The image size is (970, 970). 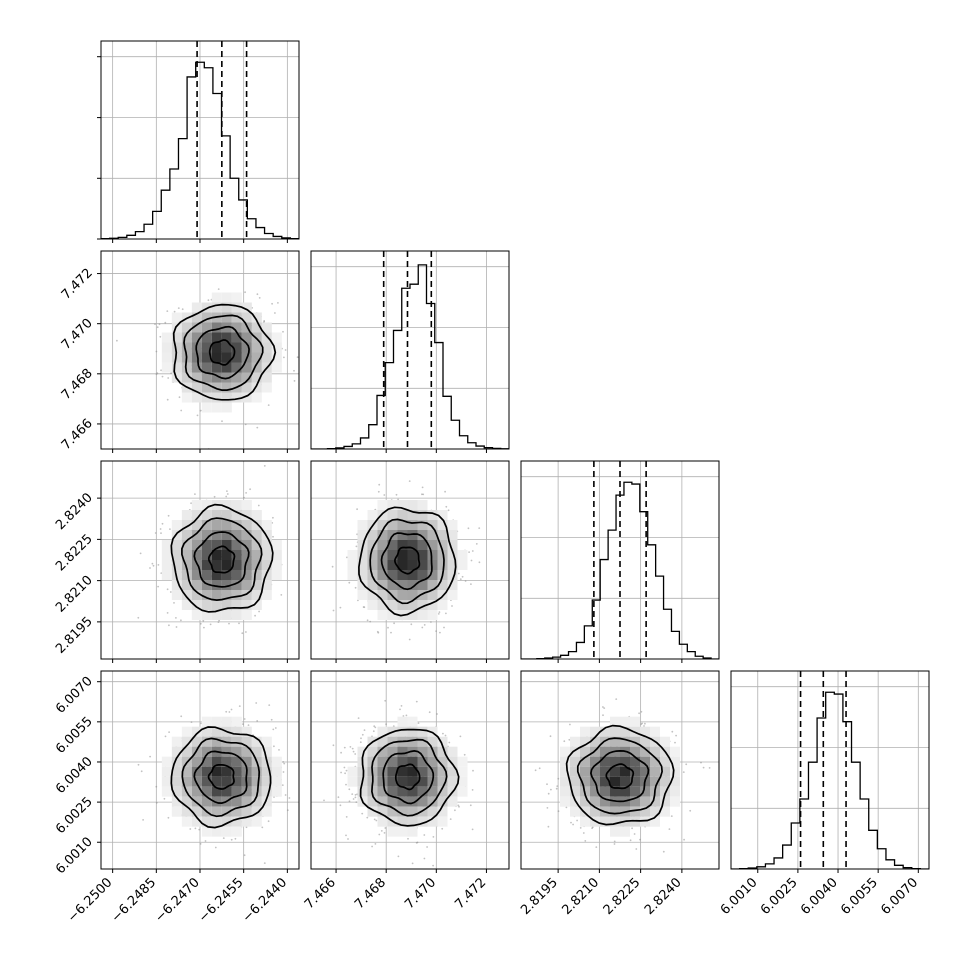 I want to click on y-tick-label: 6.0040, so click(x=74, y=775).